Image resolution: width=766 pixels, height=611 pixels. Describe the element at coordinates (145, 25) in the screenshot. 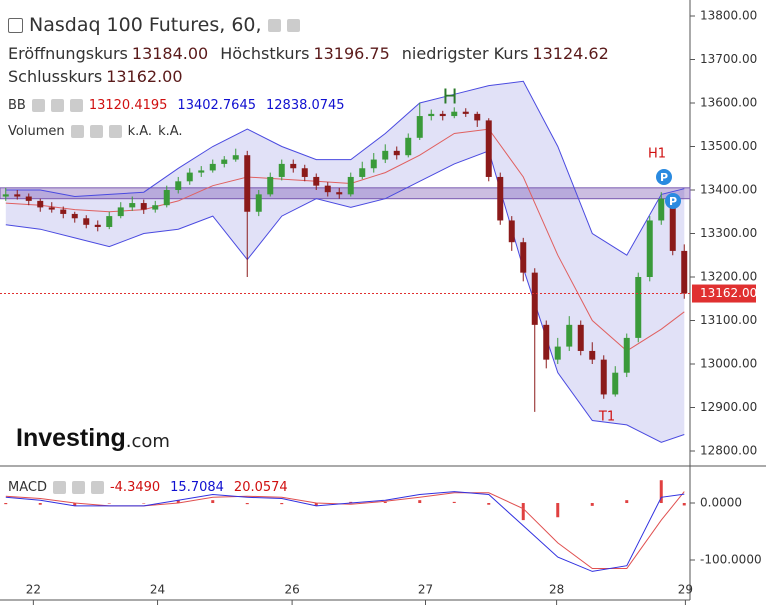

I see `title: Nasdaq 100 Futures, 60,` at that location.